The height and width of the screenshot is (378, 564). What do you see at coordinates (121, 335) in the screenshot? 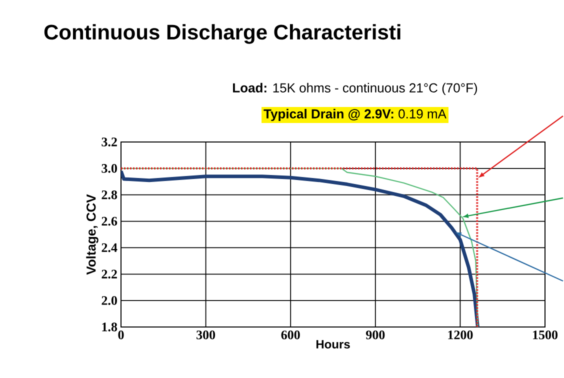
I see `x-tick-label: 0` at bounding box center [121, 335].